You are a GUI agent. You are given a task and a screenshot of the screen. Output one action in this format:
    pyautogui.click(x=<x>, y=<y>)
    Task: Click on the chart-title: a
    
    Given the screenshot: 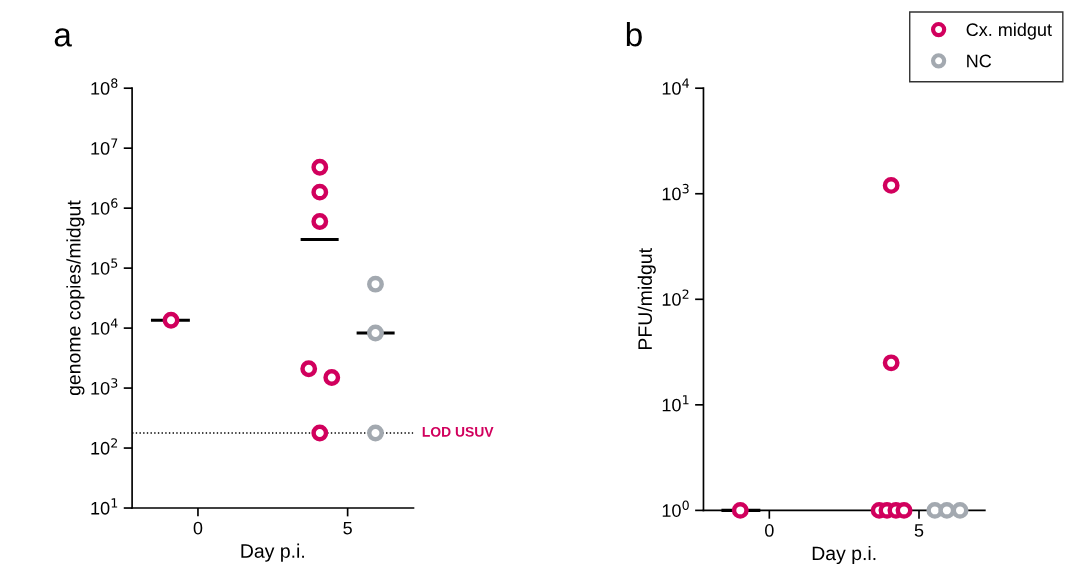 What is the action you would take?
    pyautogui.click(x=63, y=37)
    